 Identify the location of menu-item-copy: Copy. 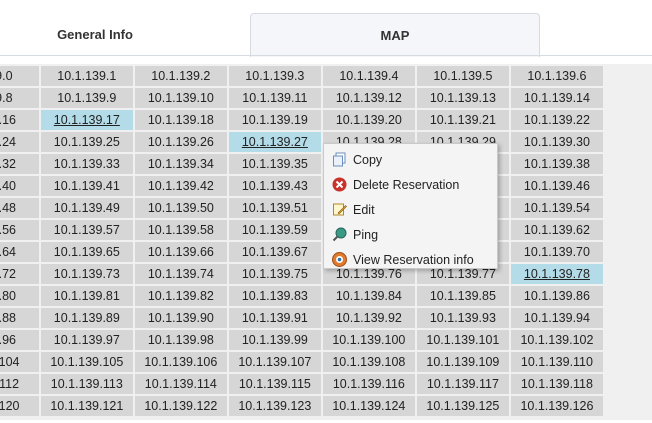
(410, 159).